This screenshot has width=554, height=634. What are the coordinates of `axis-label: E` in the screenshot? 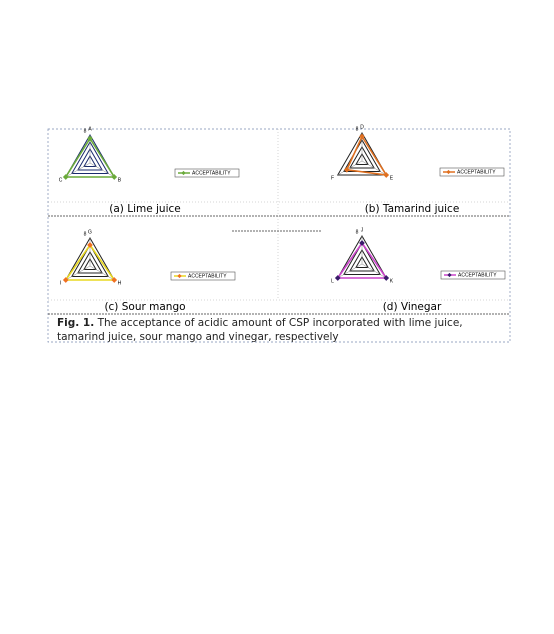 It's located at (392, 178).